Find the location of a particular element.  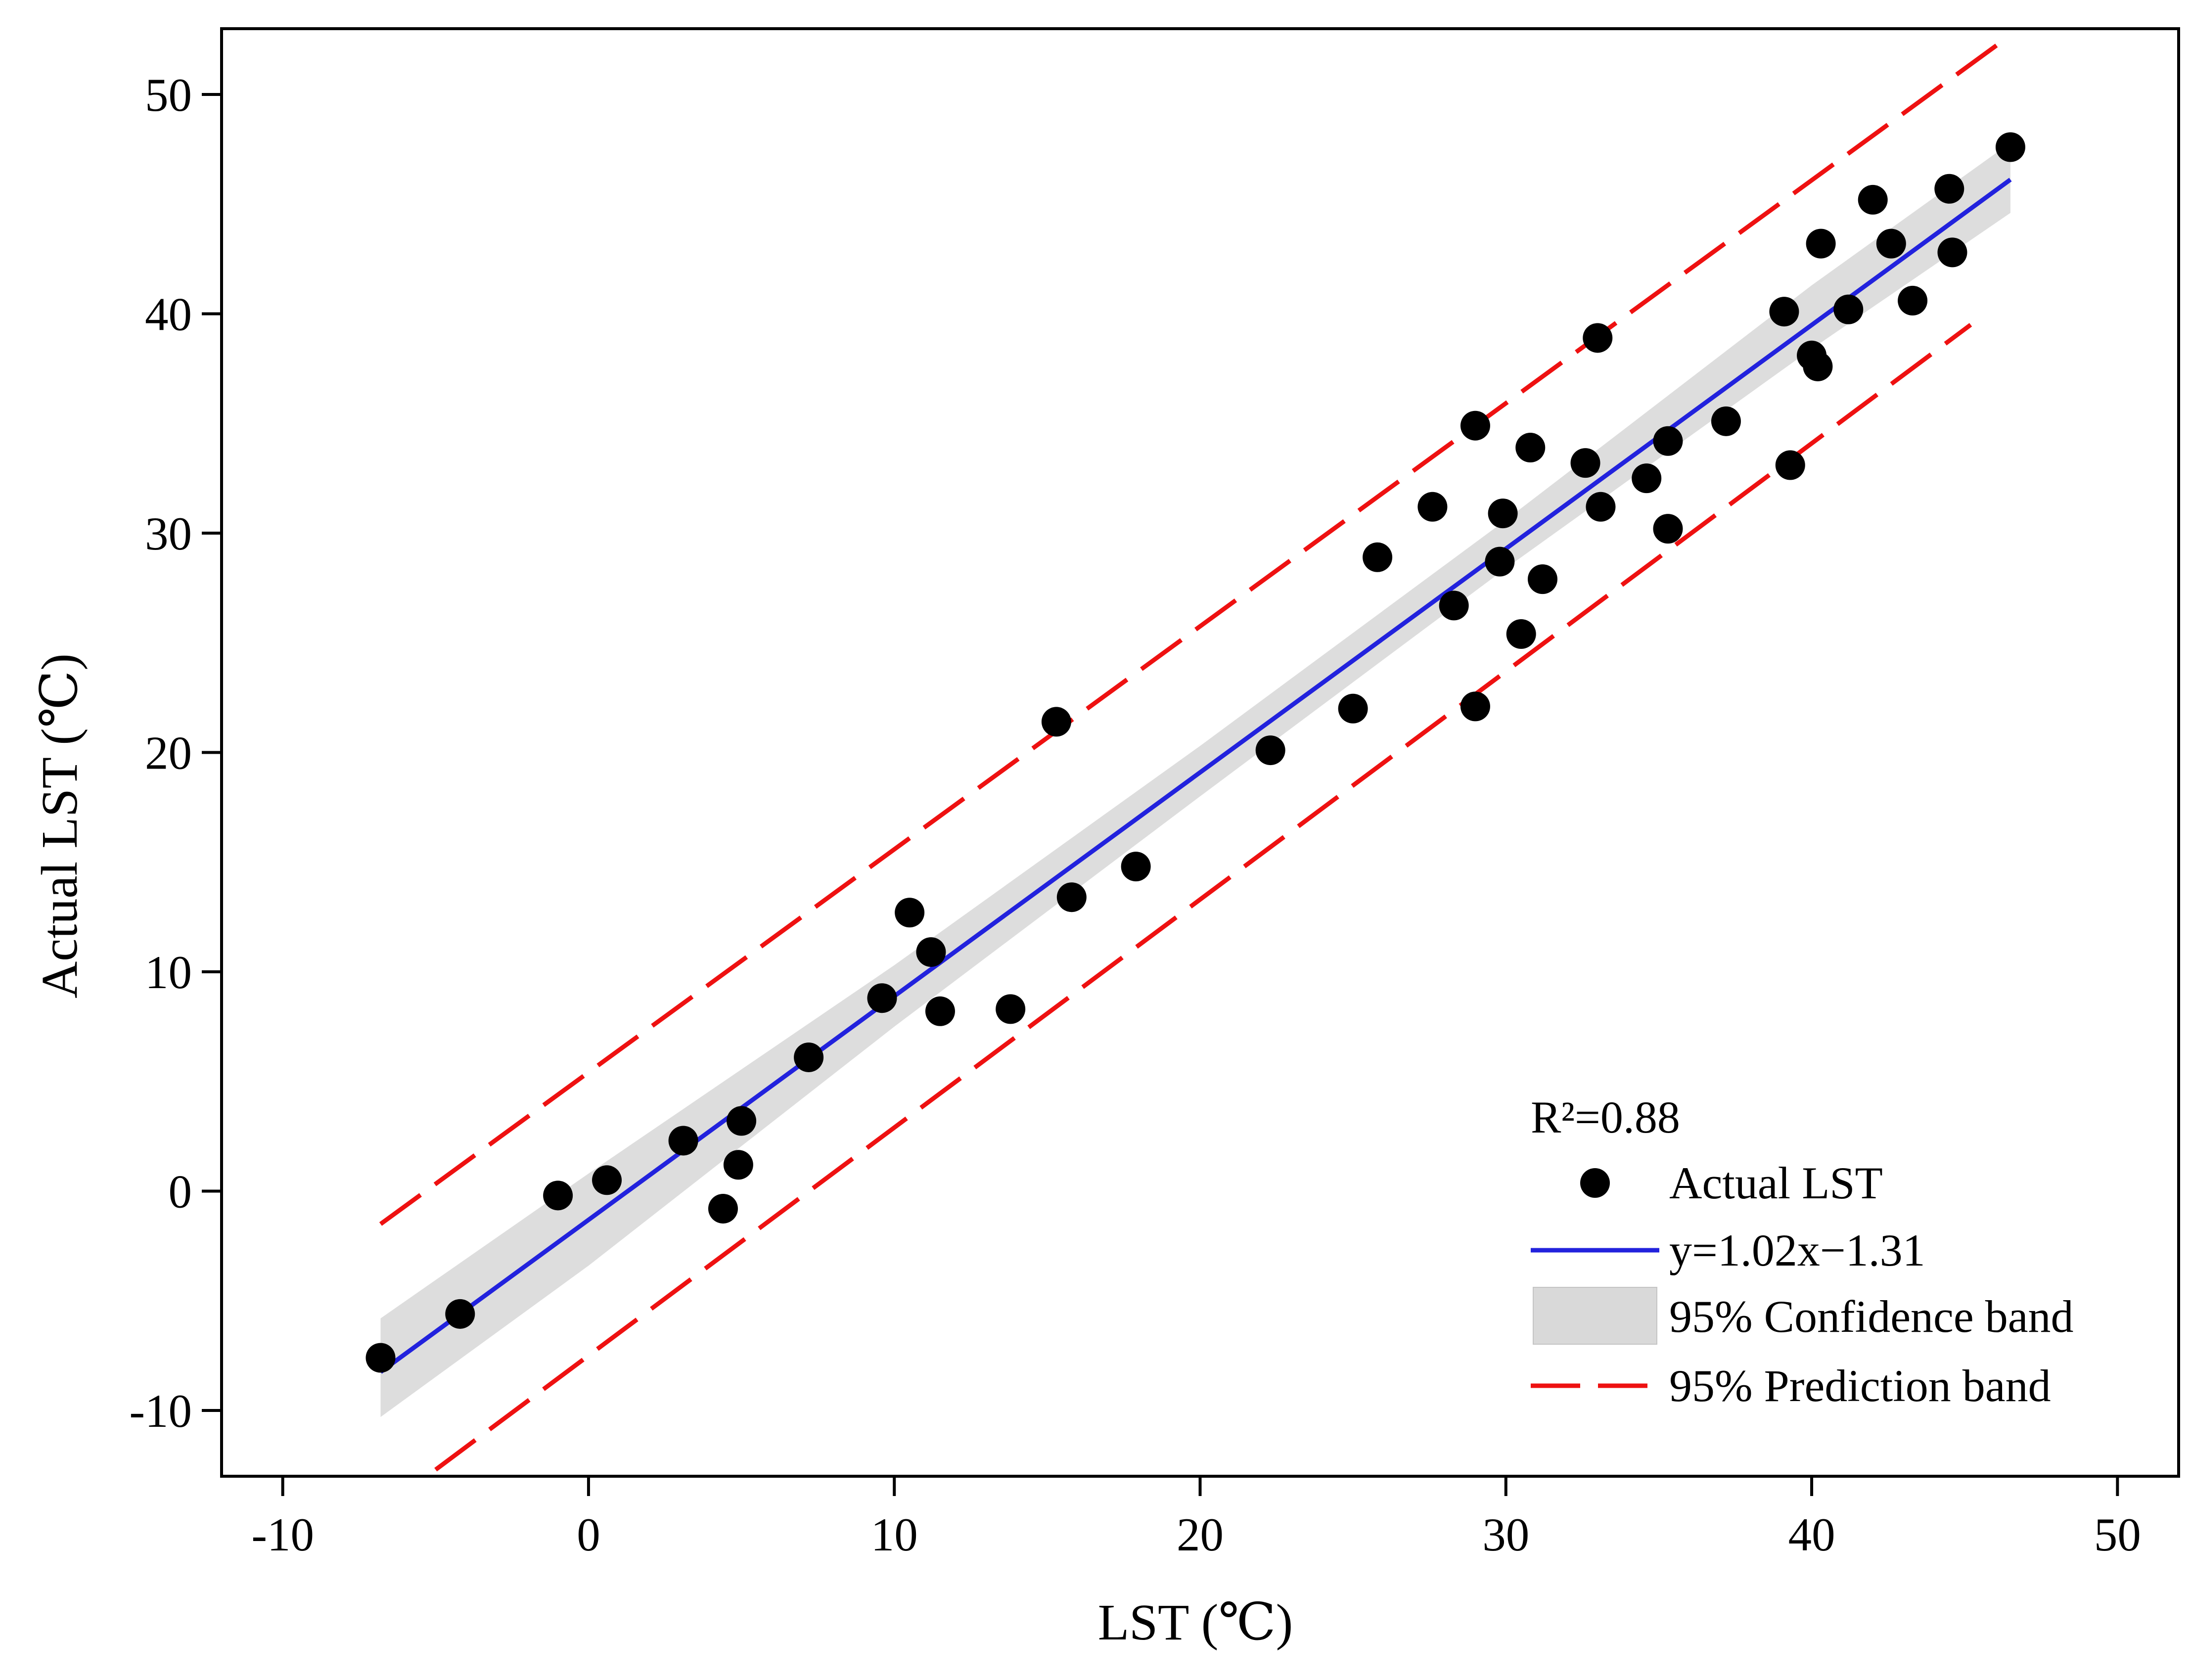

x-tick-label: 30 is located at coordinates (1505, 1534).